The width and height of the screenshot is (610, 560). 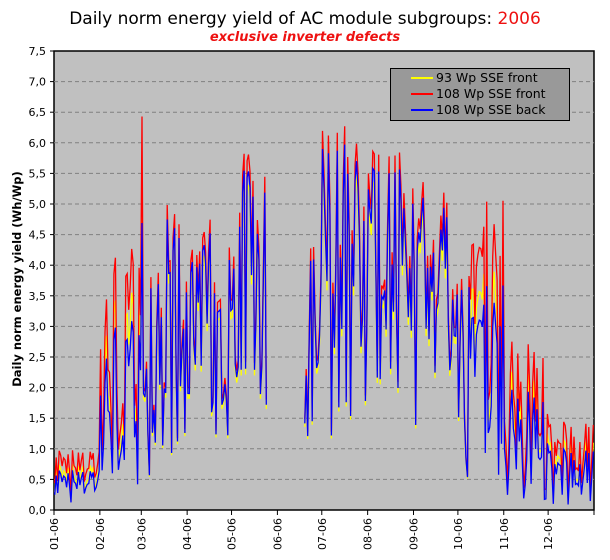 What do you see at coordinates (277, 534) in the screenshot?
I see `x-tick-label: 06-06` at bounding box center [277, 534].